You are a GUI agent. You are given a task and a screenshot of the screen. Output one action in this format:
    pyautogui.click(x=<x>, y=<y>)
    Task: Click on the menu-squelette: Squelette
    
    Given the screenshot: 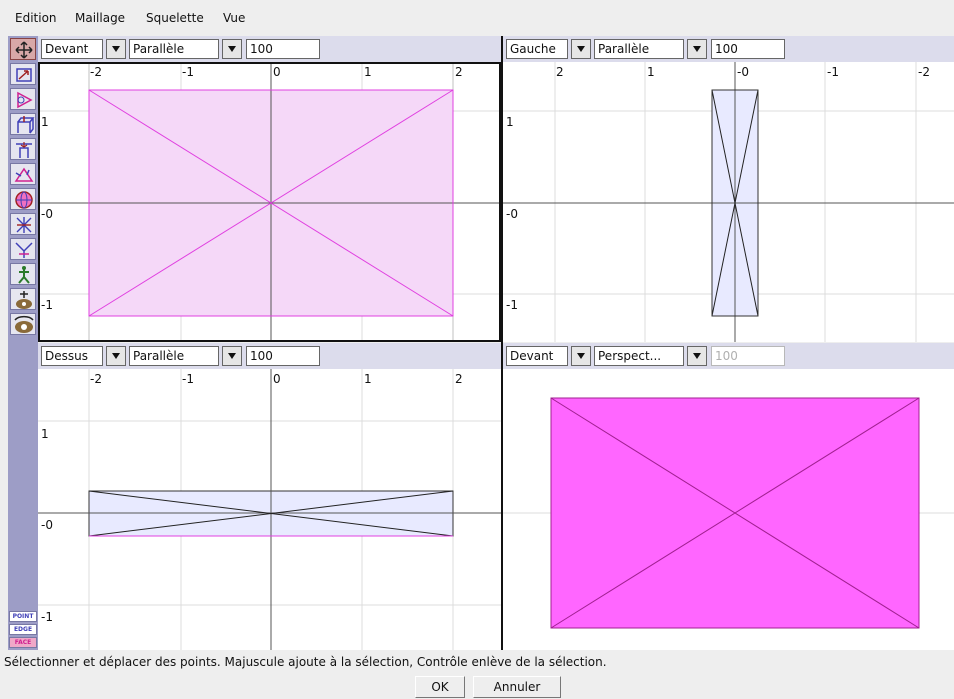 What is the action you would take?
    pyautogui.click(x=175, y=18)
    